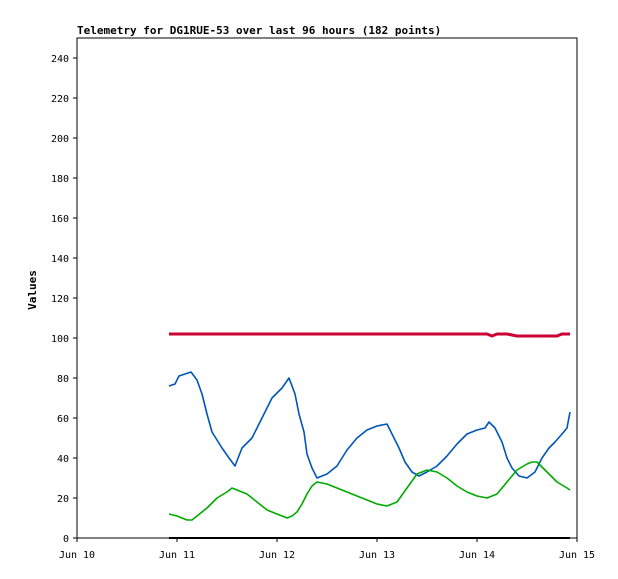 Image resolution: width=618 pixels, height=579 pixels. I want to click on x-tick-label: Jun 14, so click(477, 555).